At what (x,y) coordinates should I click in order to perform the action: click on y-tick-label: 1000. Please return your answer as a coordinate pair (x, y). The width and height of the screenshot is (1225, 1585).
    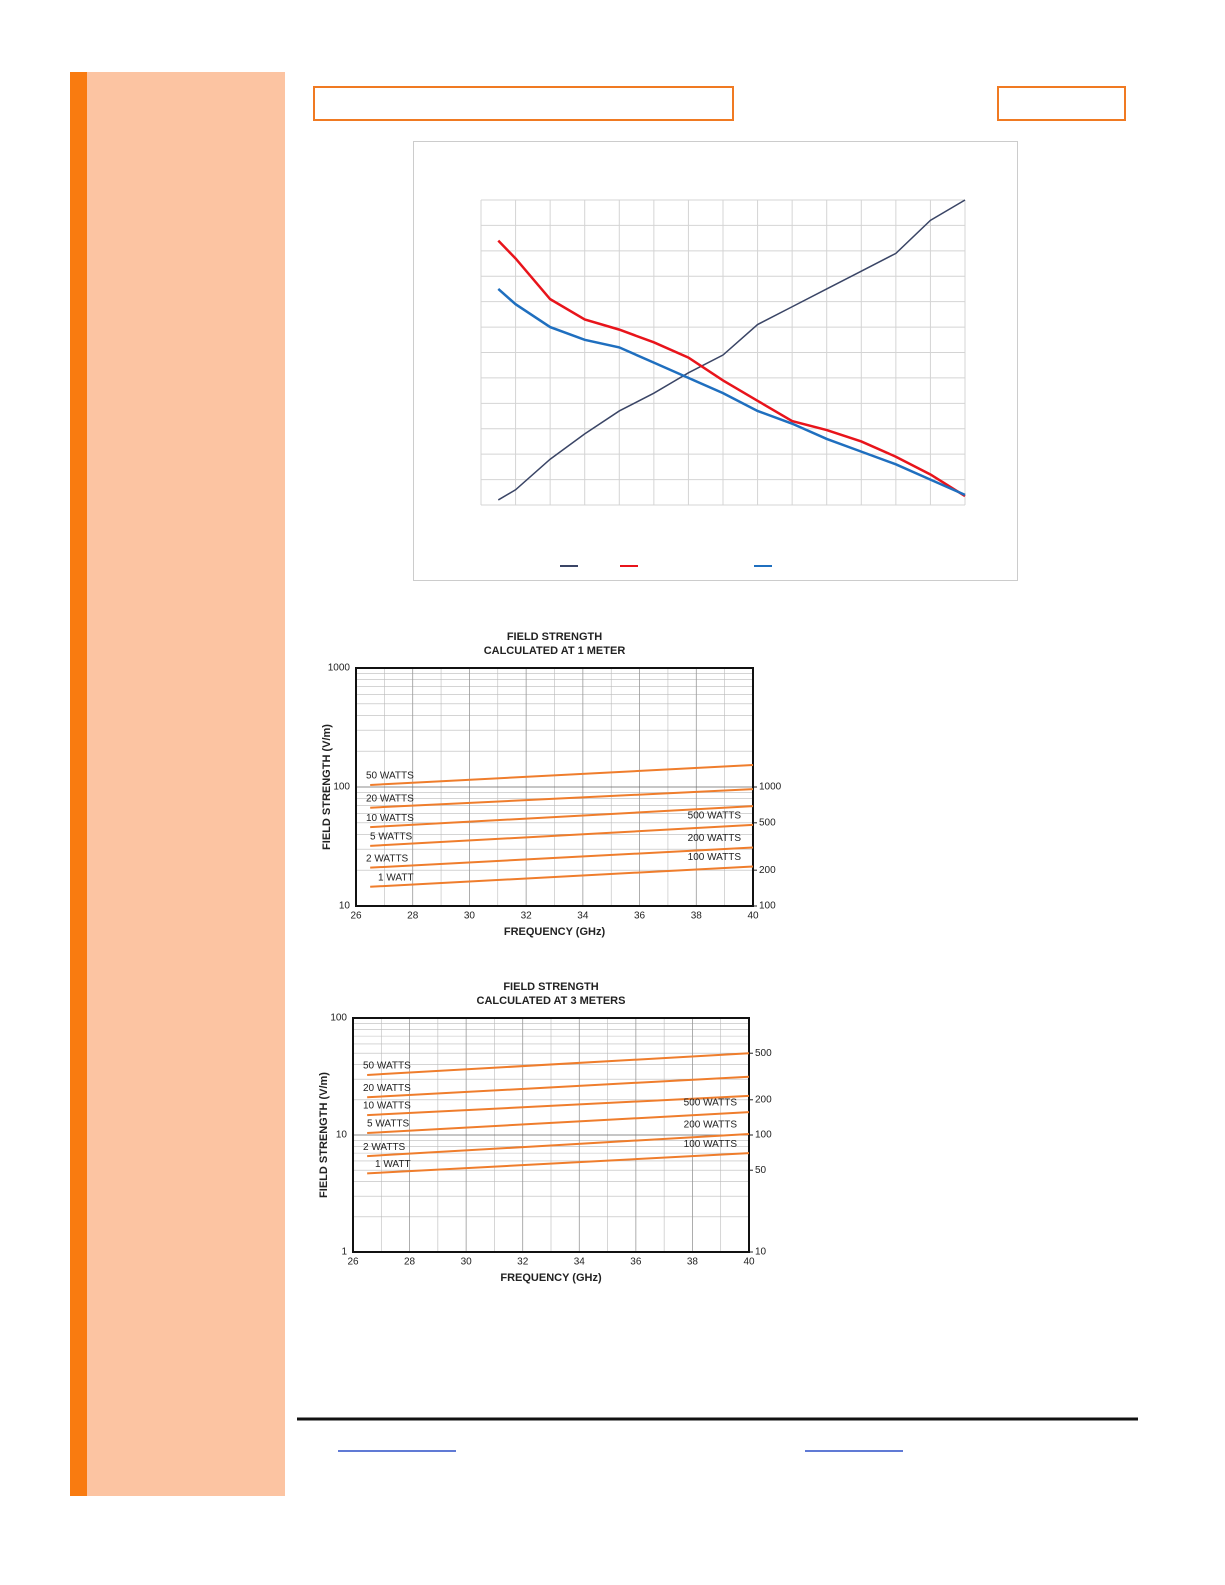
    Looking at the image, I should click on (339, 668).